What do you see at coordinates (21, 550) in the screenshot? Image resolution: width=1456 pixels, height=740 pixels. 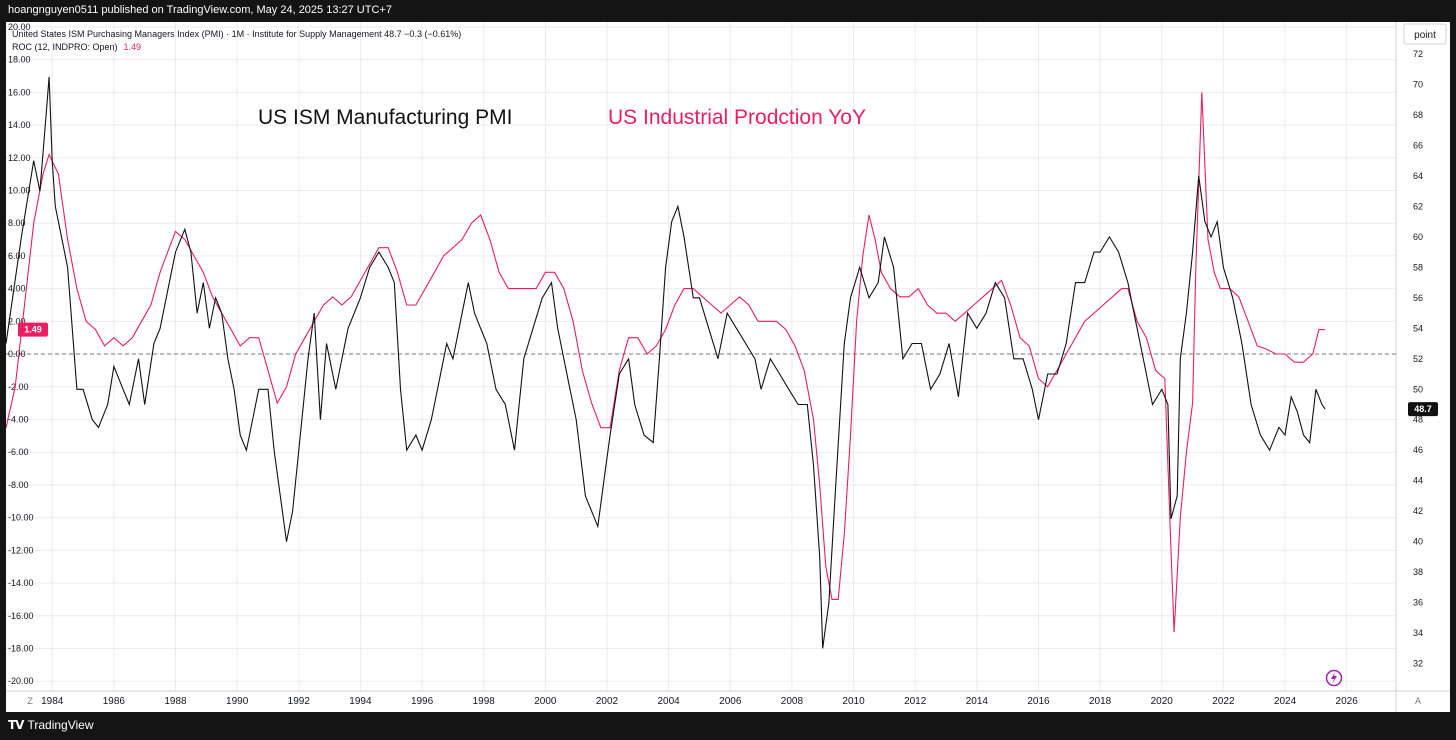 I see `left-tick-label: -12.00` at bounding box center [21, 550].